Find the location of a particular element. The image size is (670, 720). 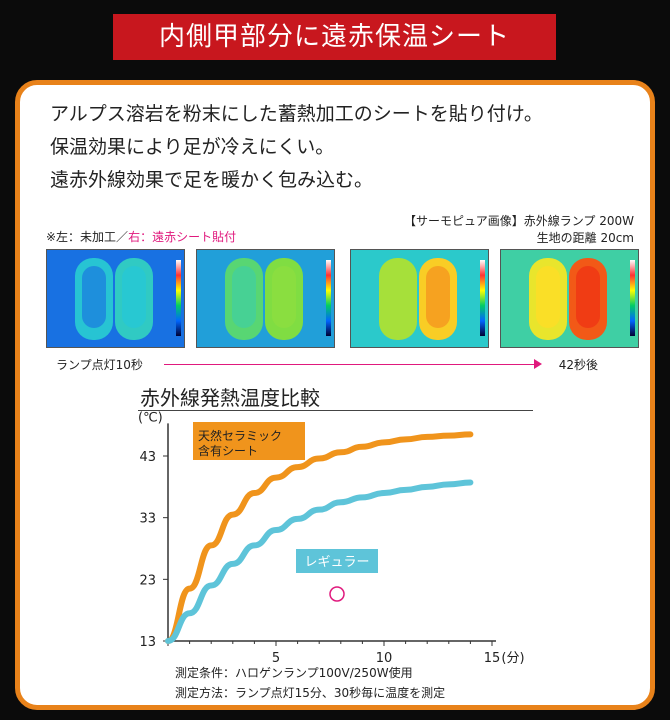

legend-label-regular: レギュラー is located at coordinates (336, 562).